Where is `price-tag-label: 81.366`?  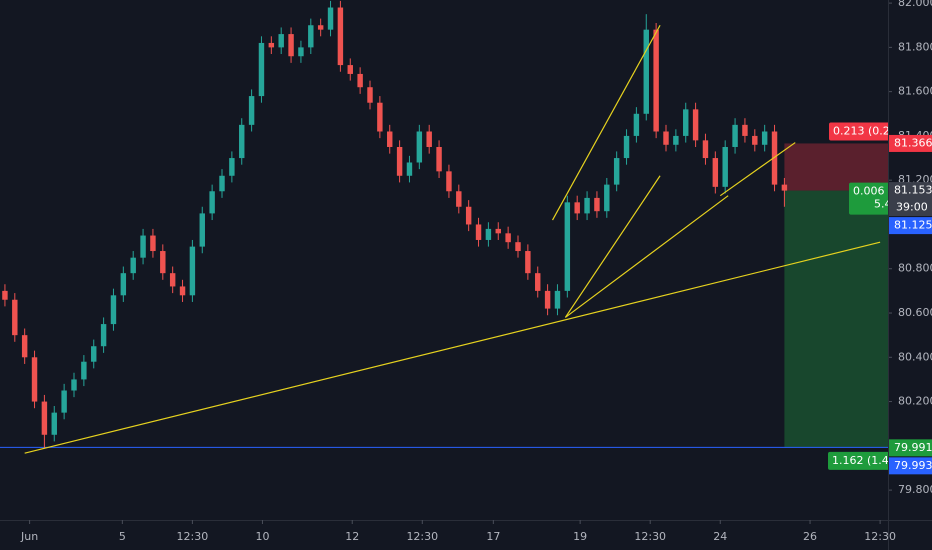 price-tag-label: 81.366 is located at coordinates (913, 142).